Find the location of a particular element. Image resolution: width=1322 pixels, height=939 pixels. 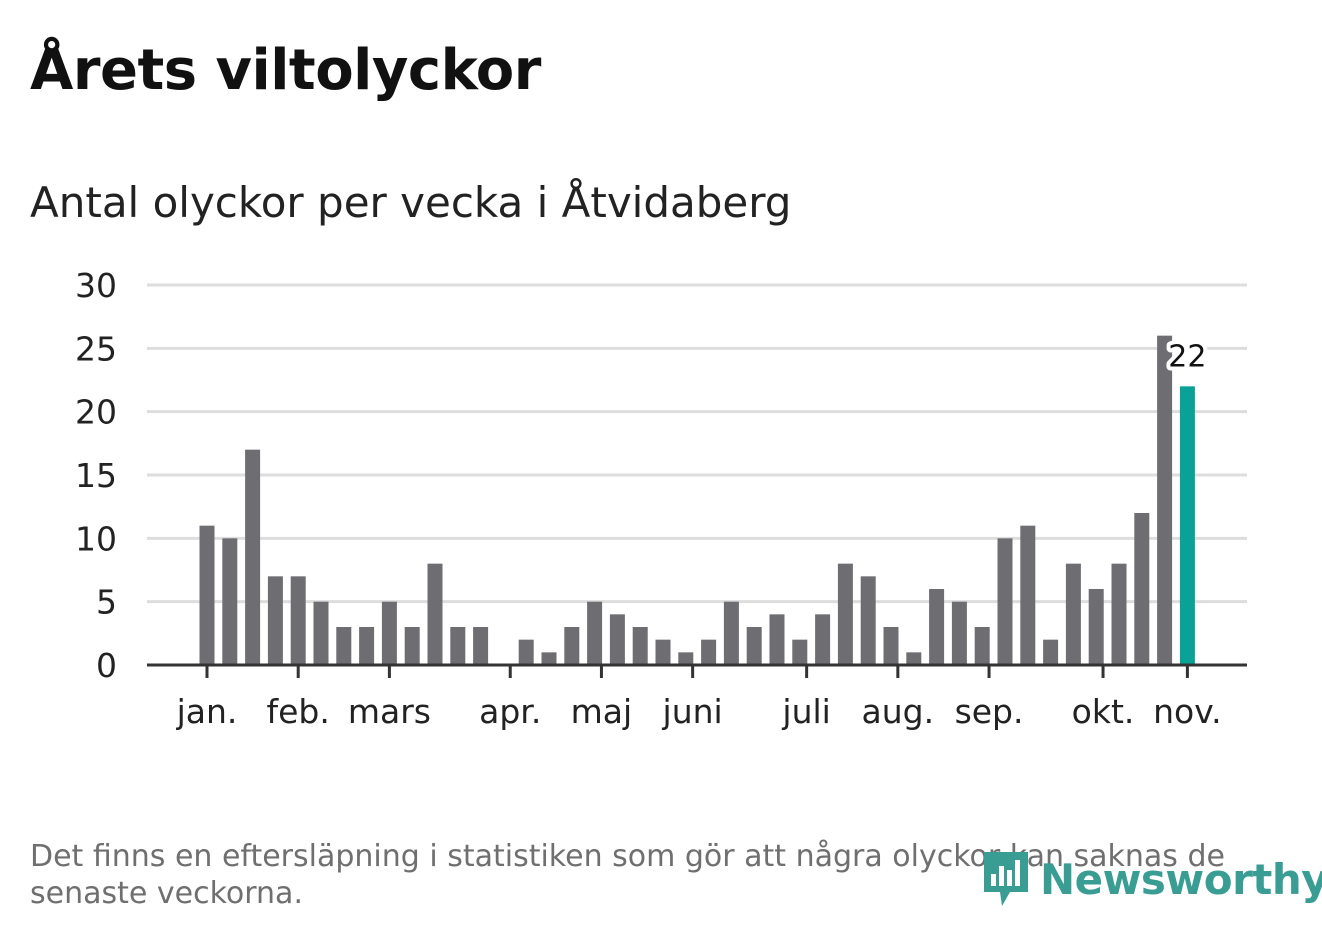

y-tick-label: 0 is located at coordinates (106, 665).